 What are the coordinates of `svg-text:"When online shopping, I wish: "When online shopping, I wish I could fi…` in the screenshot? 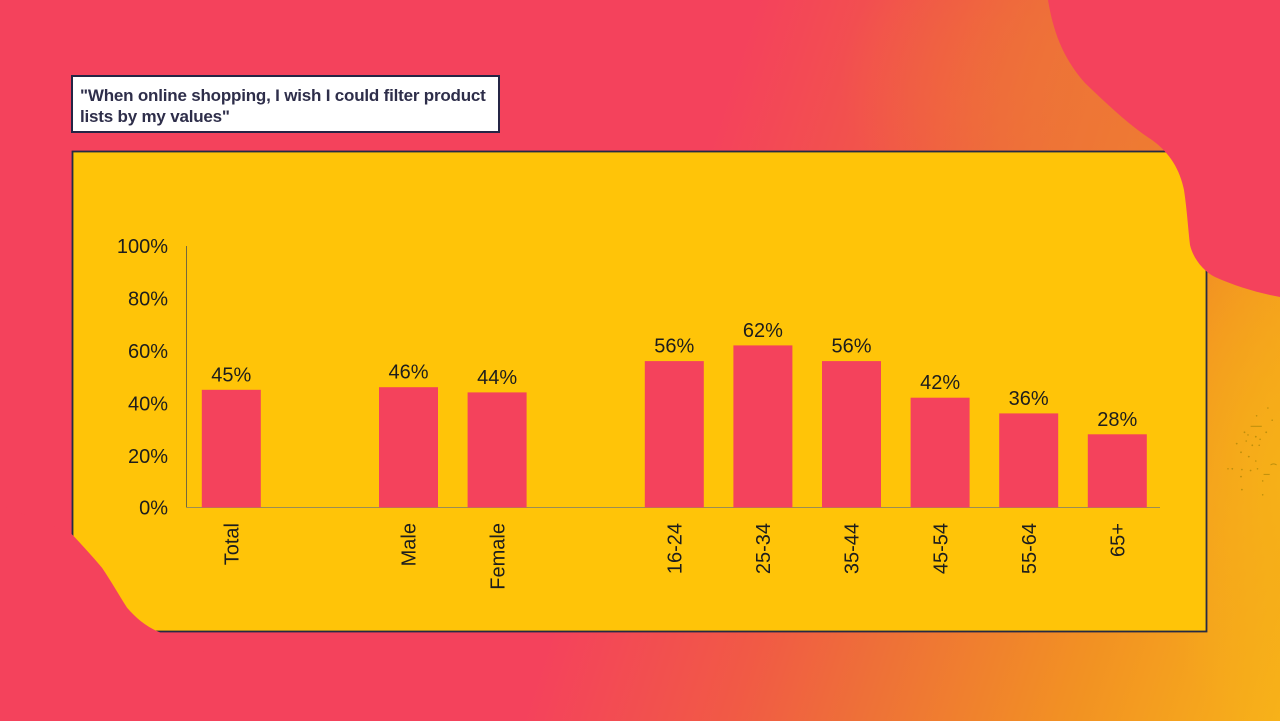 It's located at (283, 95).